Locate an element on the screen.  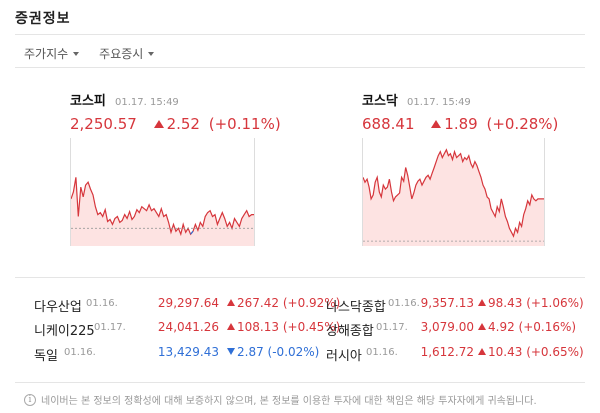
tab-bar: 주가지수 주요증시 is located at coordinates (89, 53).